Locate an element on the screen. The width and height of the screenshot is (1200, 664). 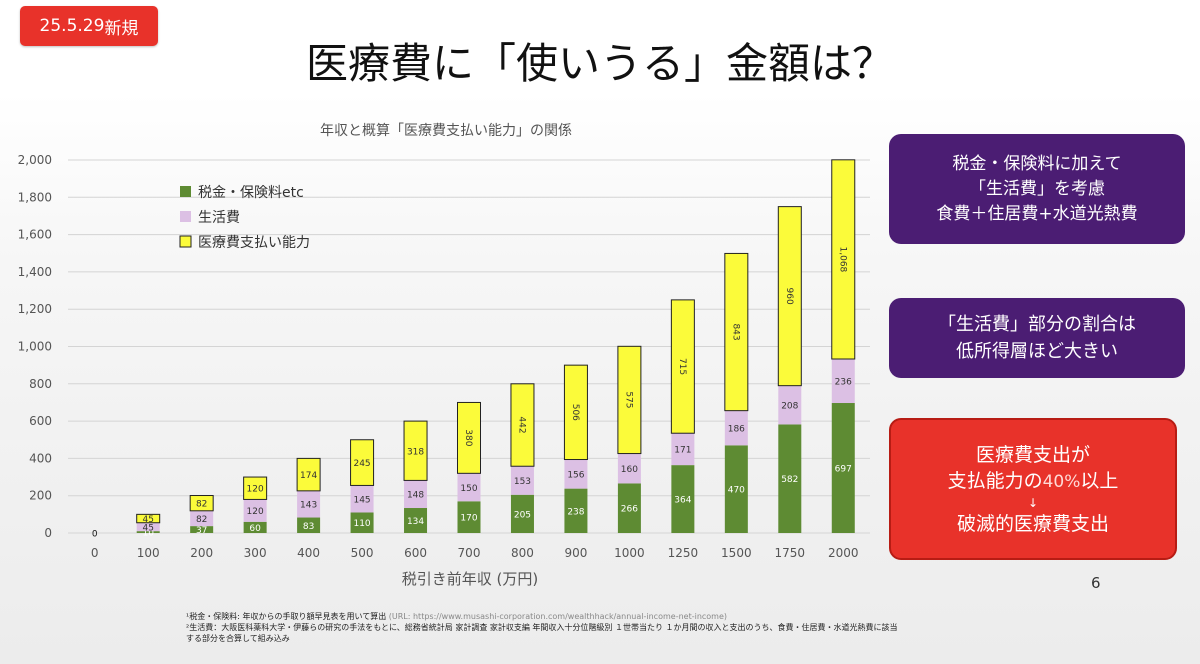
footnote-text: ¹税金・保険料: 年収からの手取り額早見表を用いて算出 is located at coordinates (286, 616).